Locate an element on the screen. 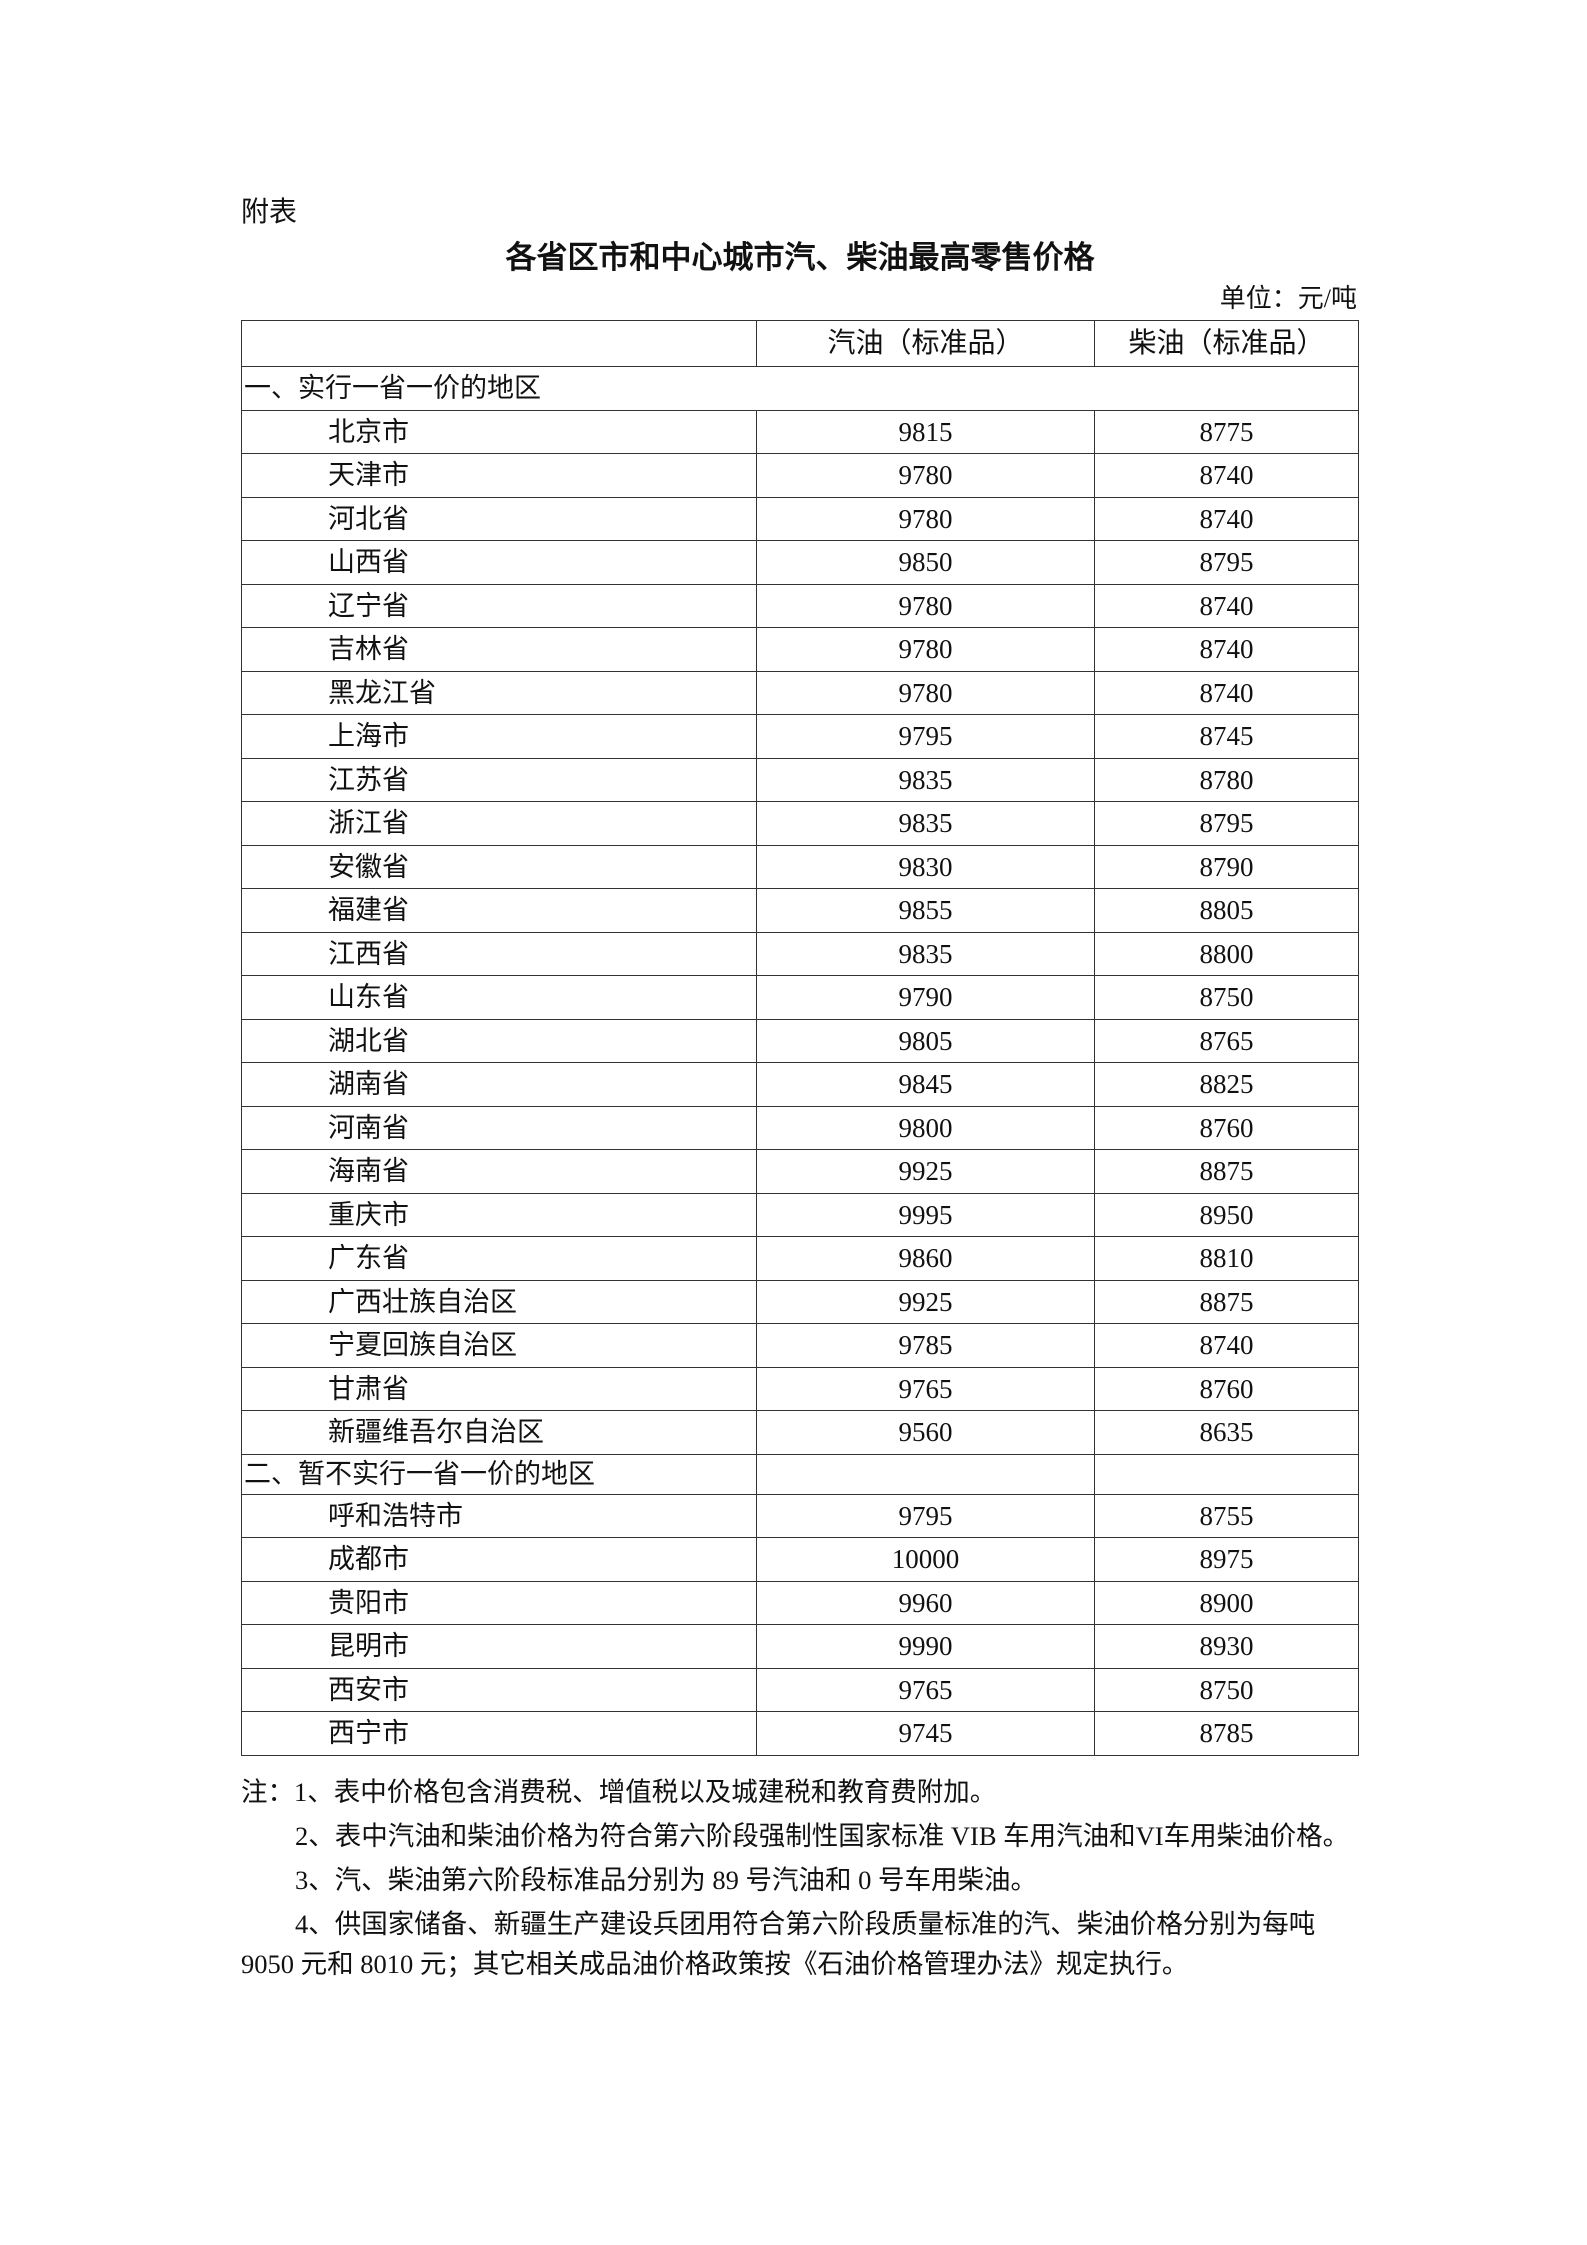 The height and width of the screenshot is (2245, 1587). diesel-price: 8750 is located at coordinates (1226, 1689).